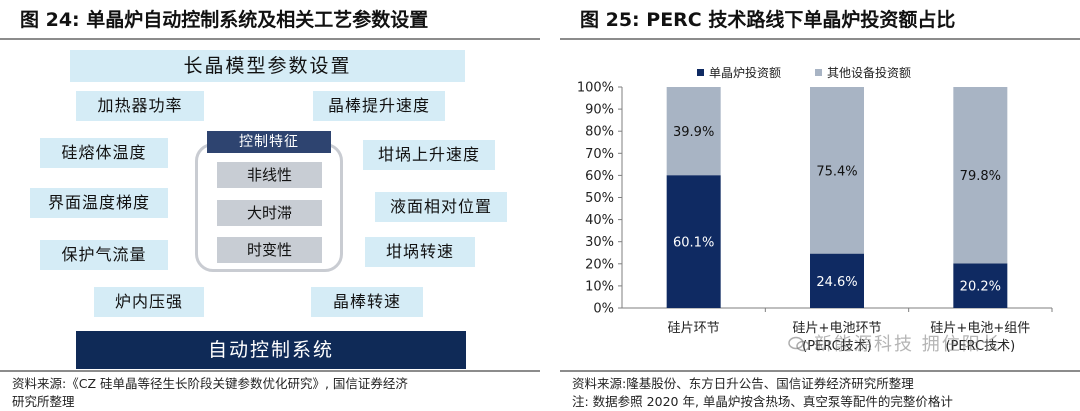  What do you see at coordinates (270, 20) in the screenshot?
I see `left-figure-title: 图 24: 单晶炉自动控制系统及相关工艺参数设置` at bounding box center [270, 20].